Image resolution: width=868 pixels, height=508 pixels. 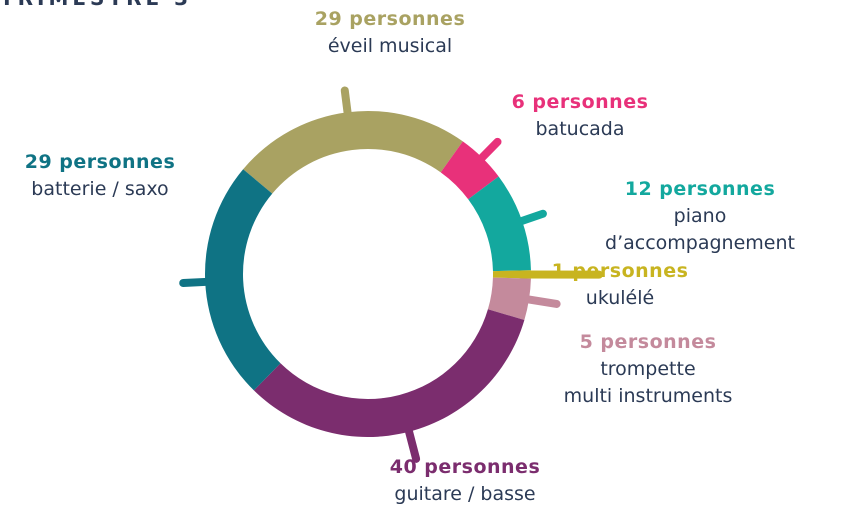 I want to click on category-label: batucada, so click(x=580, y=129).